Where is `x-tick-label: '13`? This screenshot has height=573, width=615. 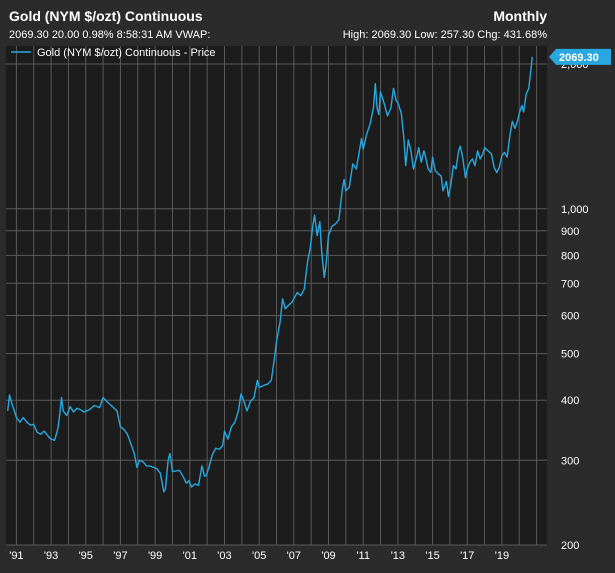 x-tick-label: '13 is located at coordinates (398, 556).